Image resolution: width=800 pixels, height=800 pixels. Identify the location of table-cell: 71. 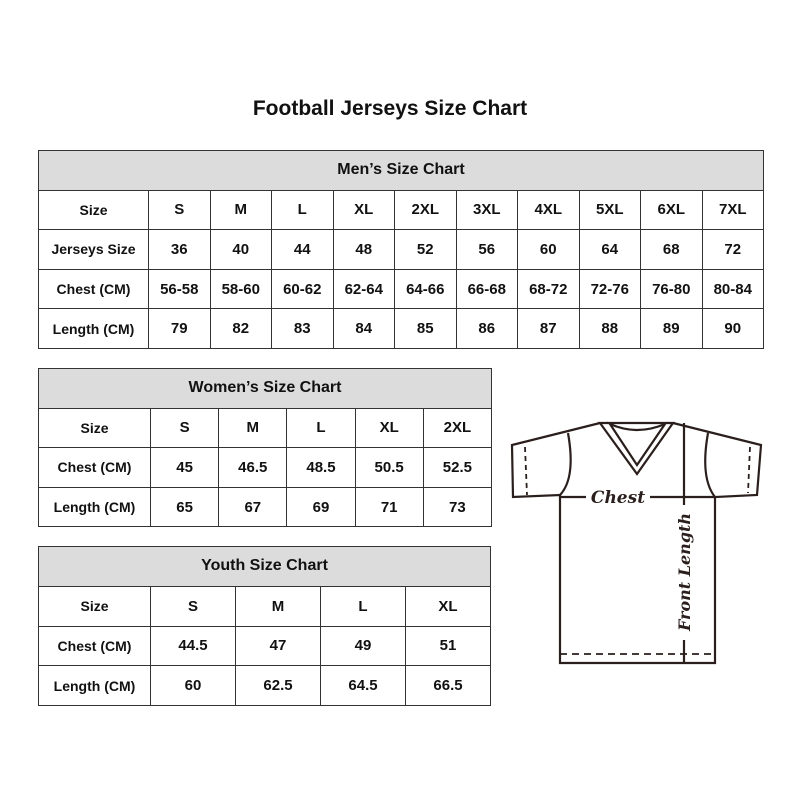
(389, 507).